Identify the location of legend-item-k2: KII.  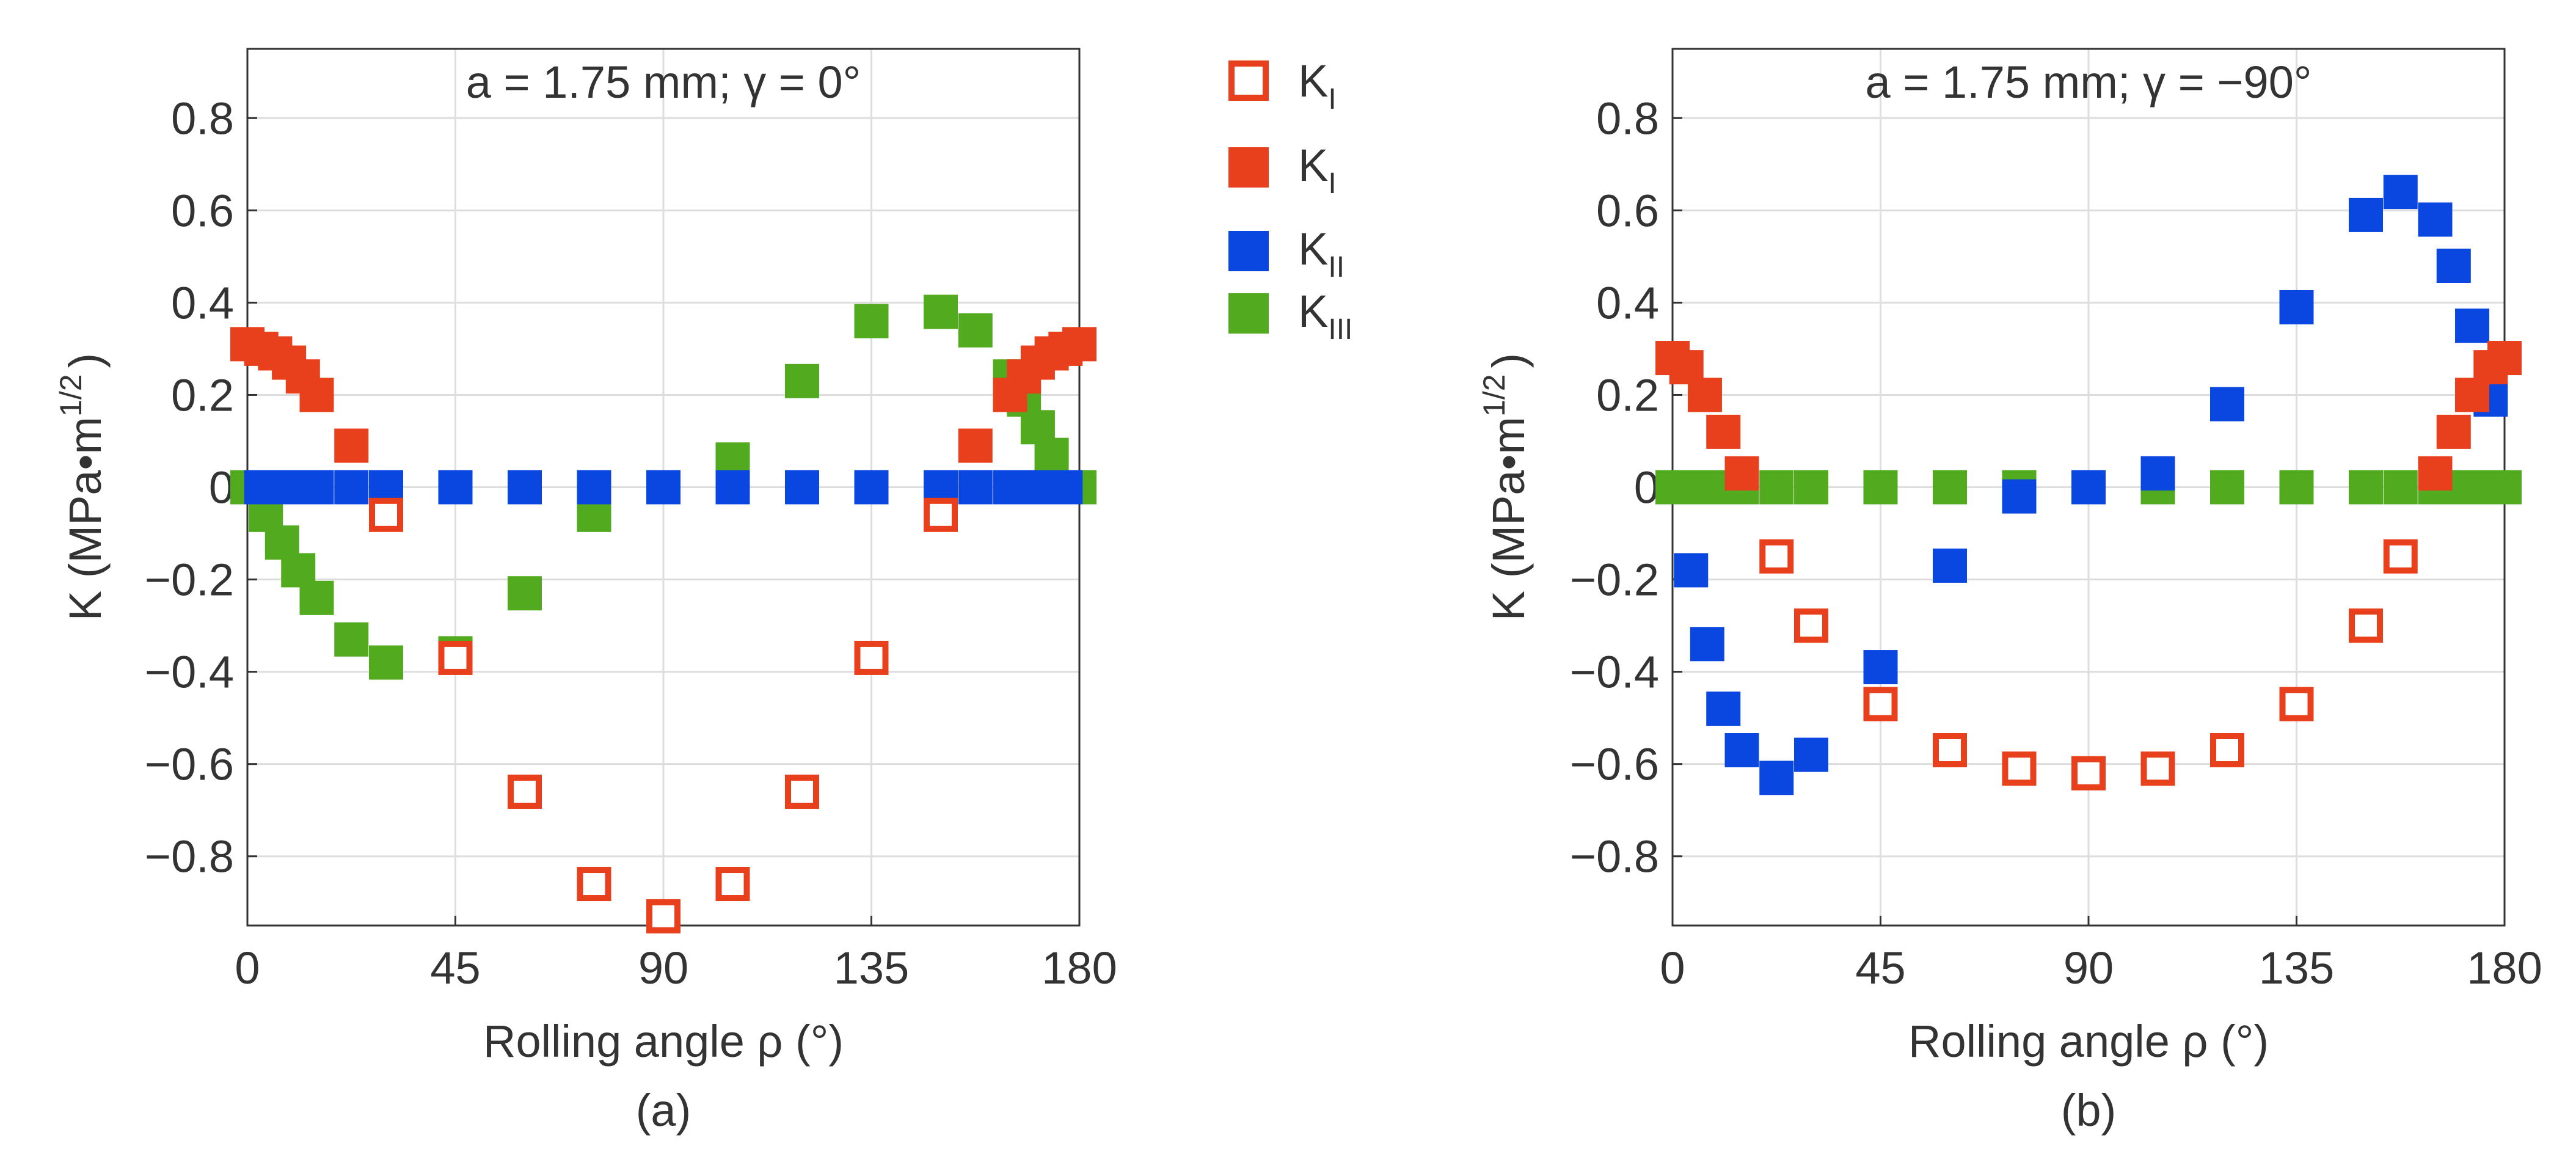
(1286, 253).